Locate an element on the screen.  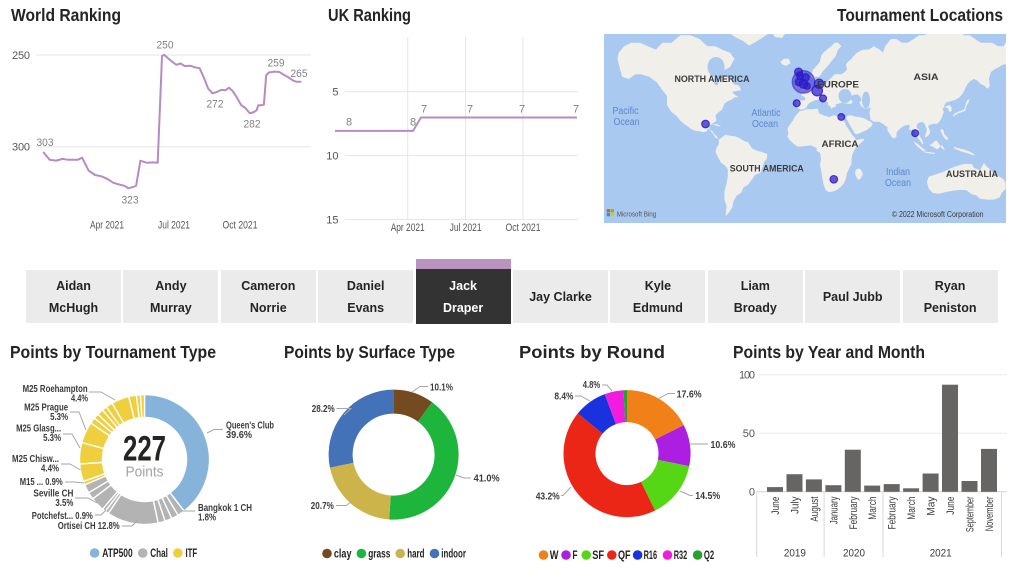
svg-text: World Ranking is located at coordinates (66, 15).